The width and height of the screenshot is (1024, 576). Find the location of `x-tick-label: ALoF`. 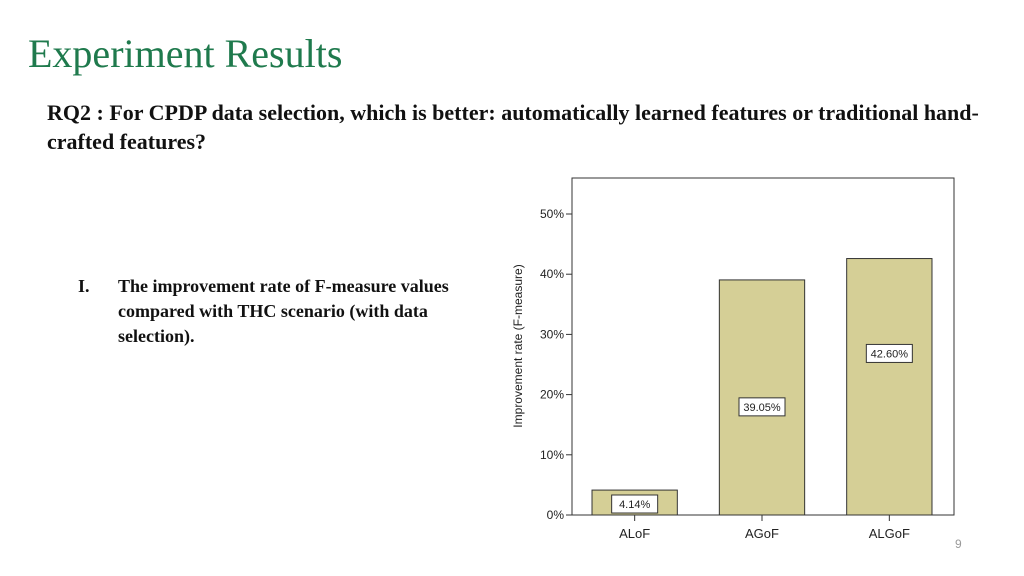

x-tick-label: ALoF is located at coordinates (634, 533).